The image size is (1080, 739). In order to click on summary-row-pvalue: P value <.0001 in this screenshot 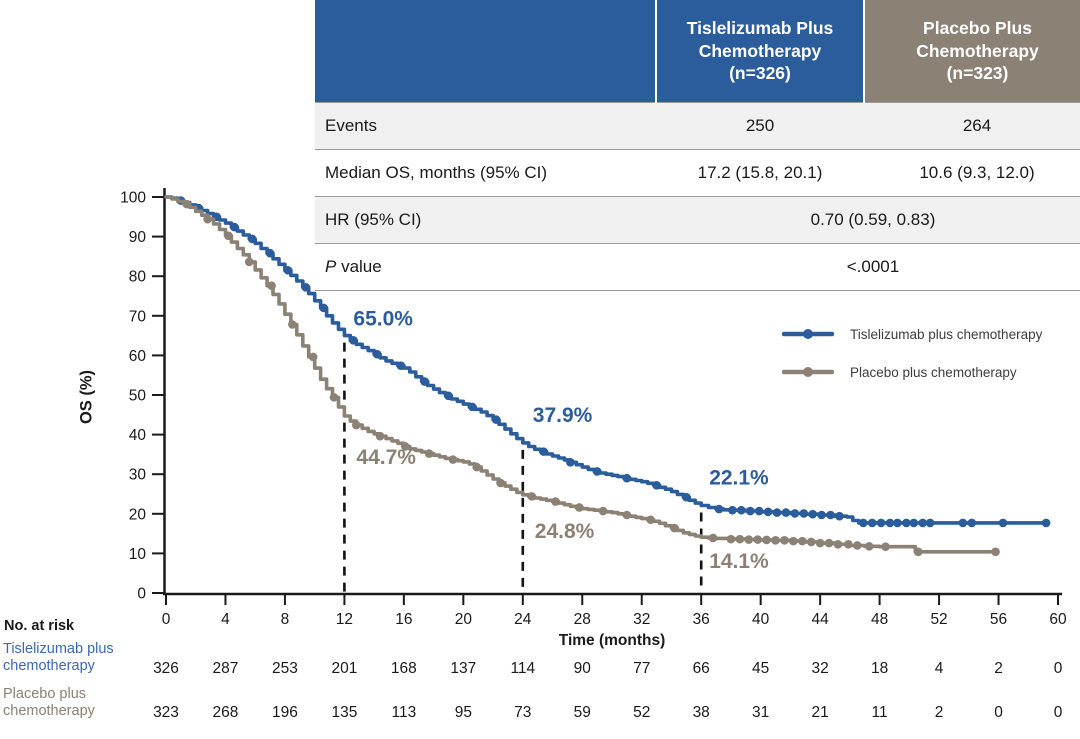, I will do `click(697, 267)`.